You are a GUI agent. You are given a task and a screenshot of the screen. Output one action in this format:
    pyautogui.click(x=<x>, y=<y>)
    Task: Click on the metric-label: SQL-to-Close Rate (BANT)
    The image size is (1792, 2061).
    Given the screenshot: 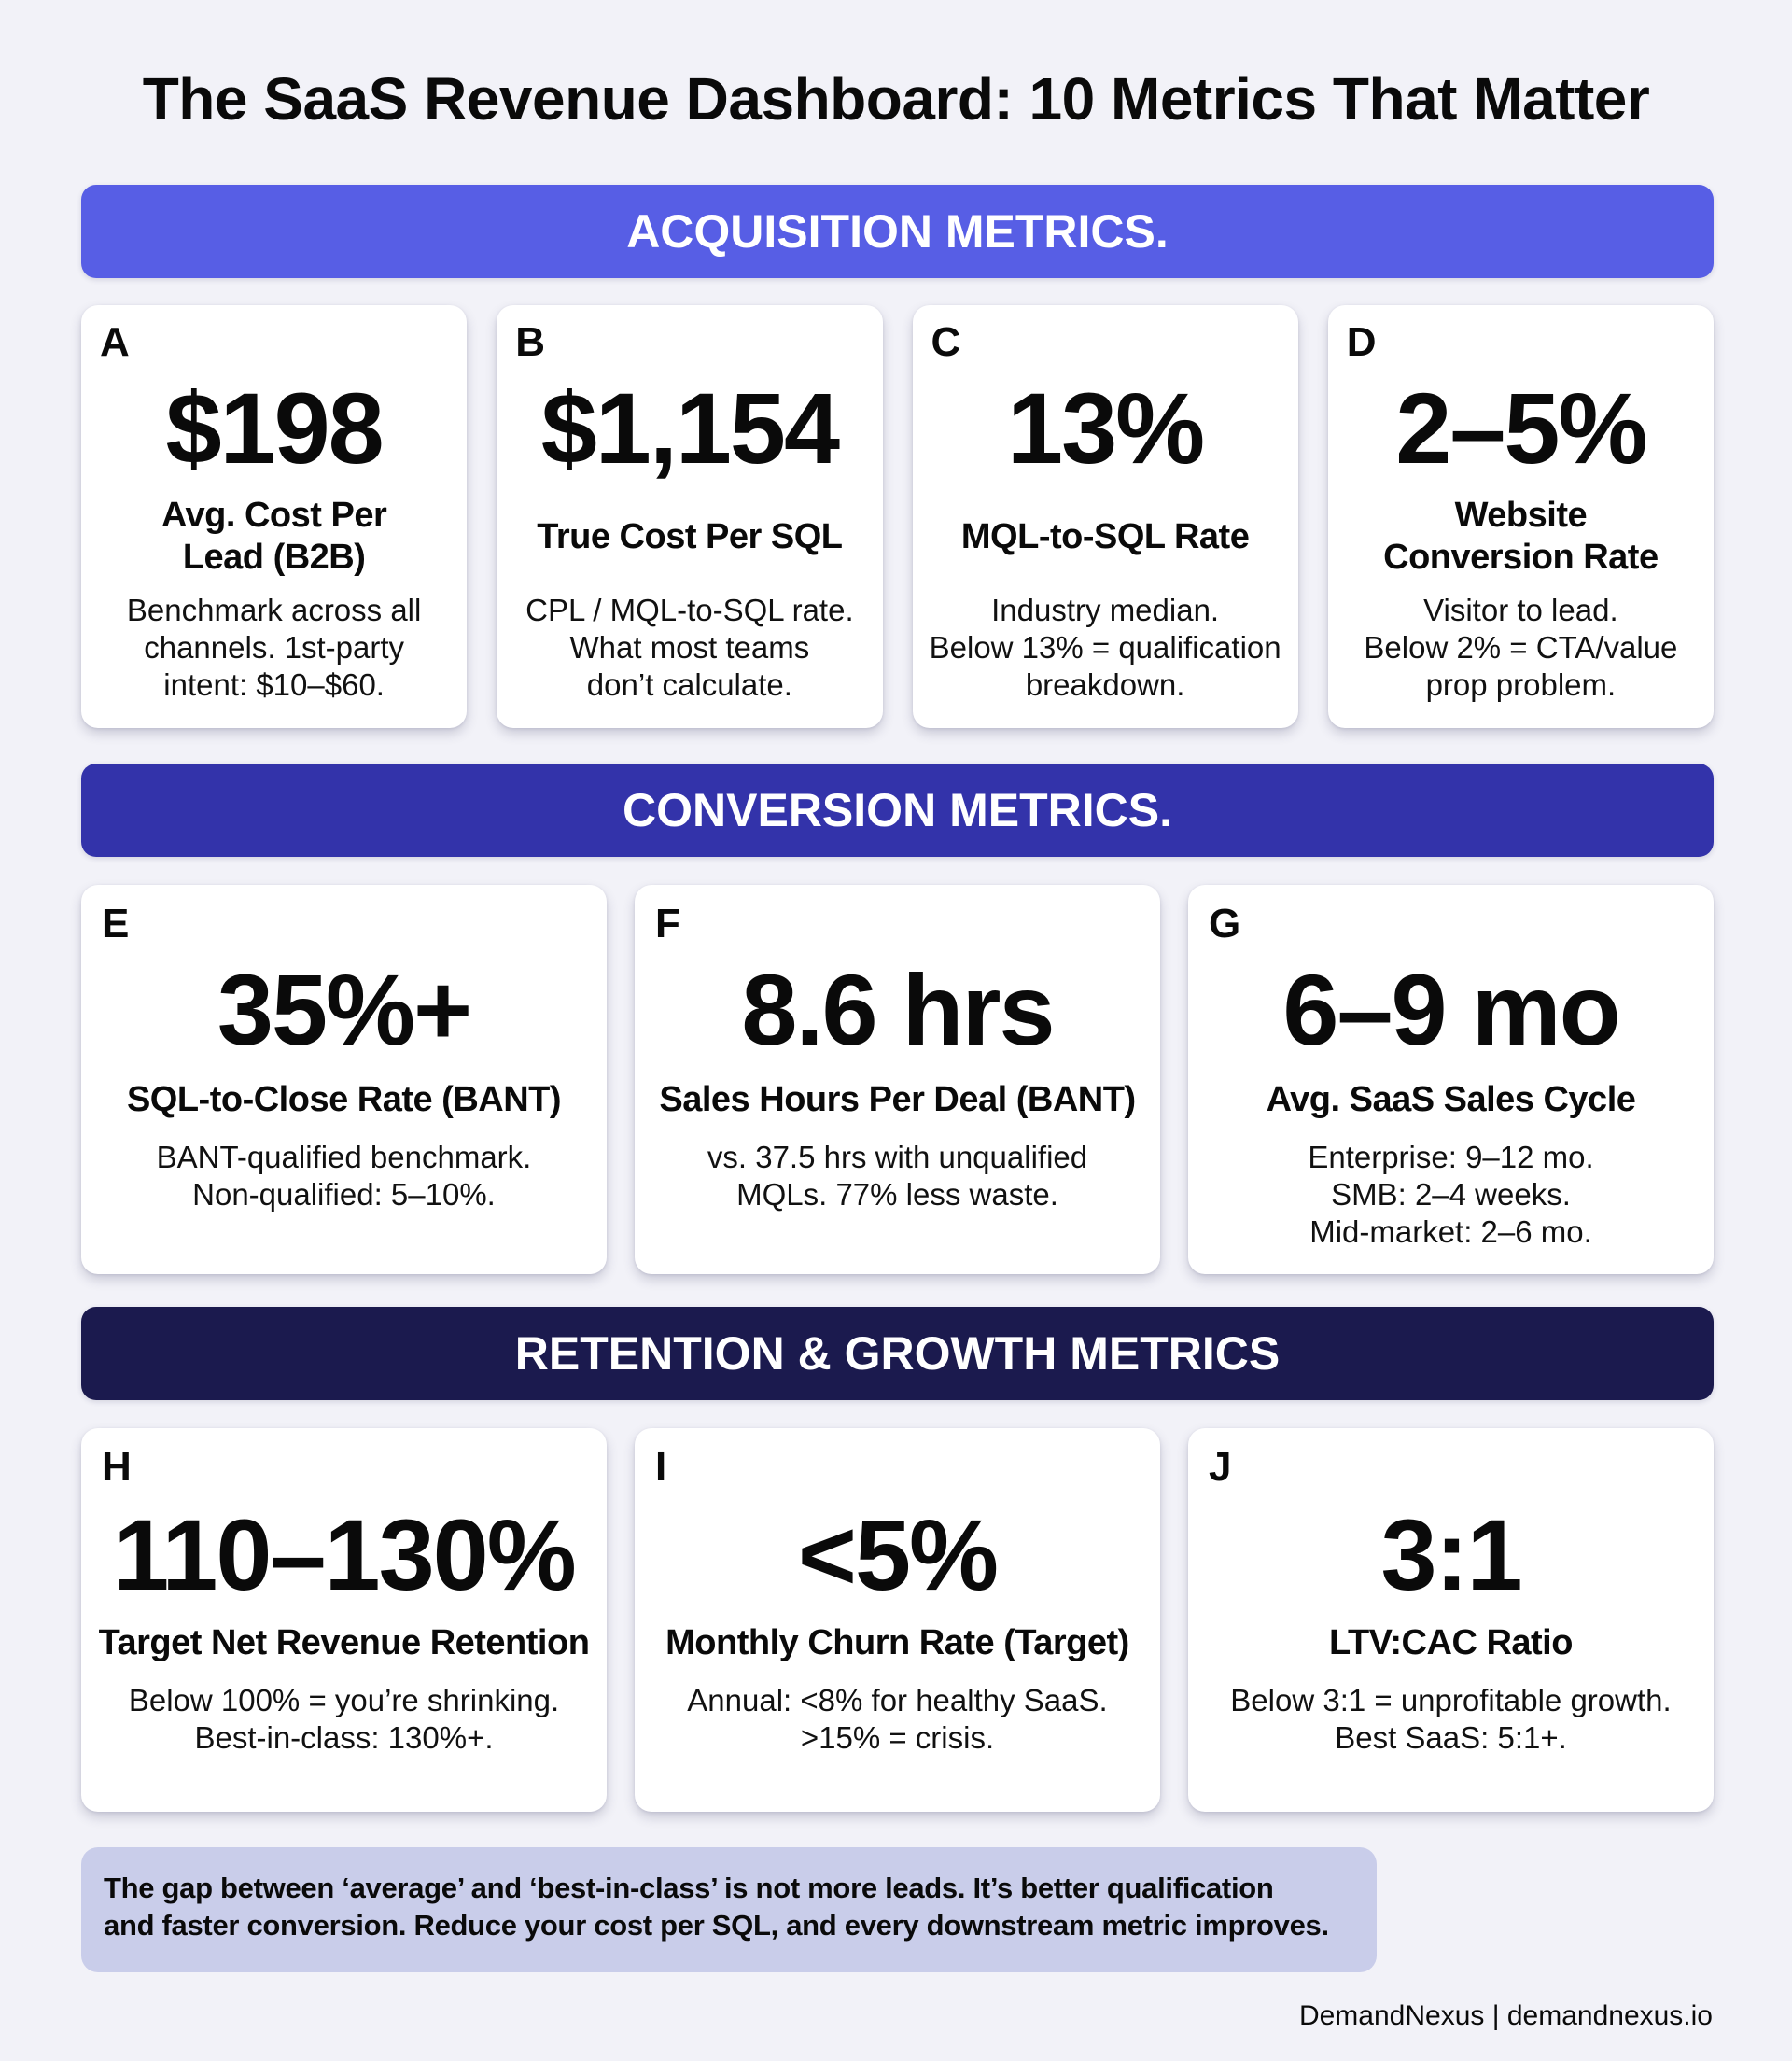 What is the action you would take?
    pyautogui.click(x=344, y=1099)
    